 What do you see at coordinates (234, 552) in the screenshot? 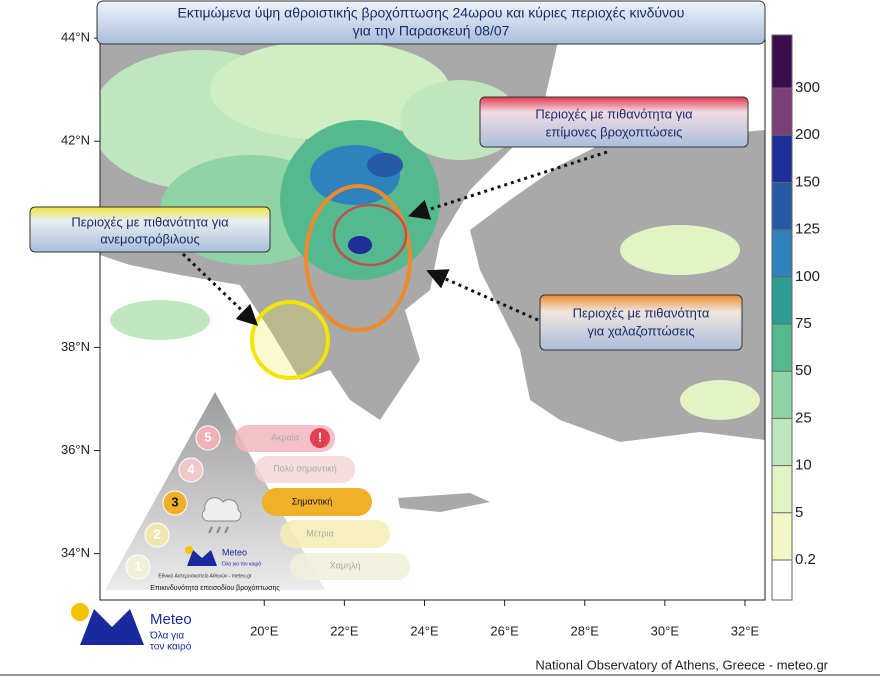
I see `risk-brand: Meteo` at bounding box center [234, 552].